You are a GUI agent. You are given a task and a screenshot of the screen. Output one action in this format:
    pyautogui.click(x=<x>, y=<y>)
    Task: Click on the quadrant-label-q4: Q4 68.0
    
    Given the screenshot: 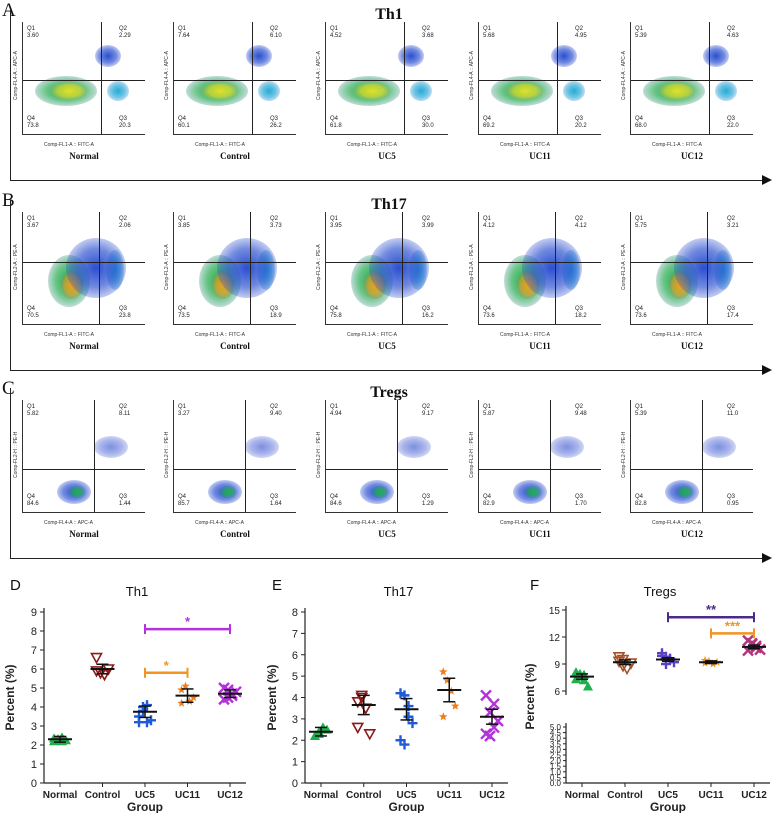 What is the action you would take?
    pyautogui.click(x=641, y=123)
    